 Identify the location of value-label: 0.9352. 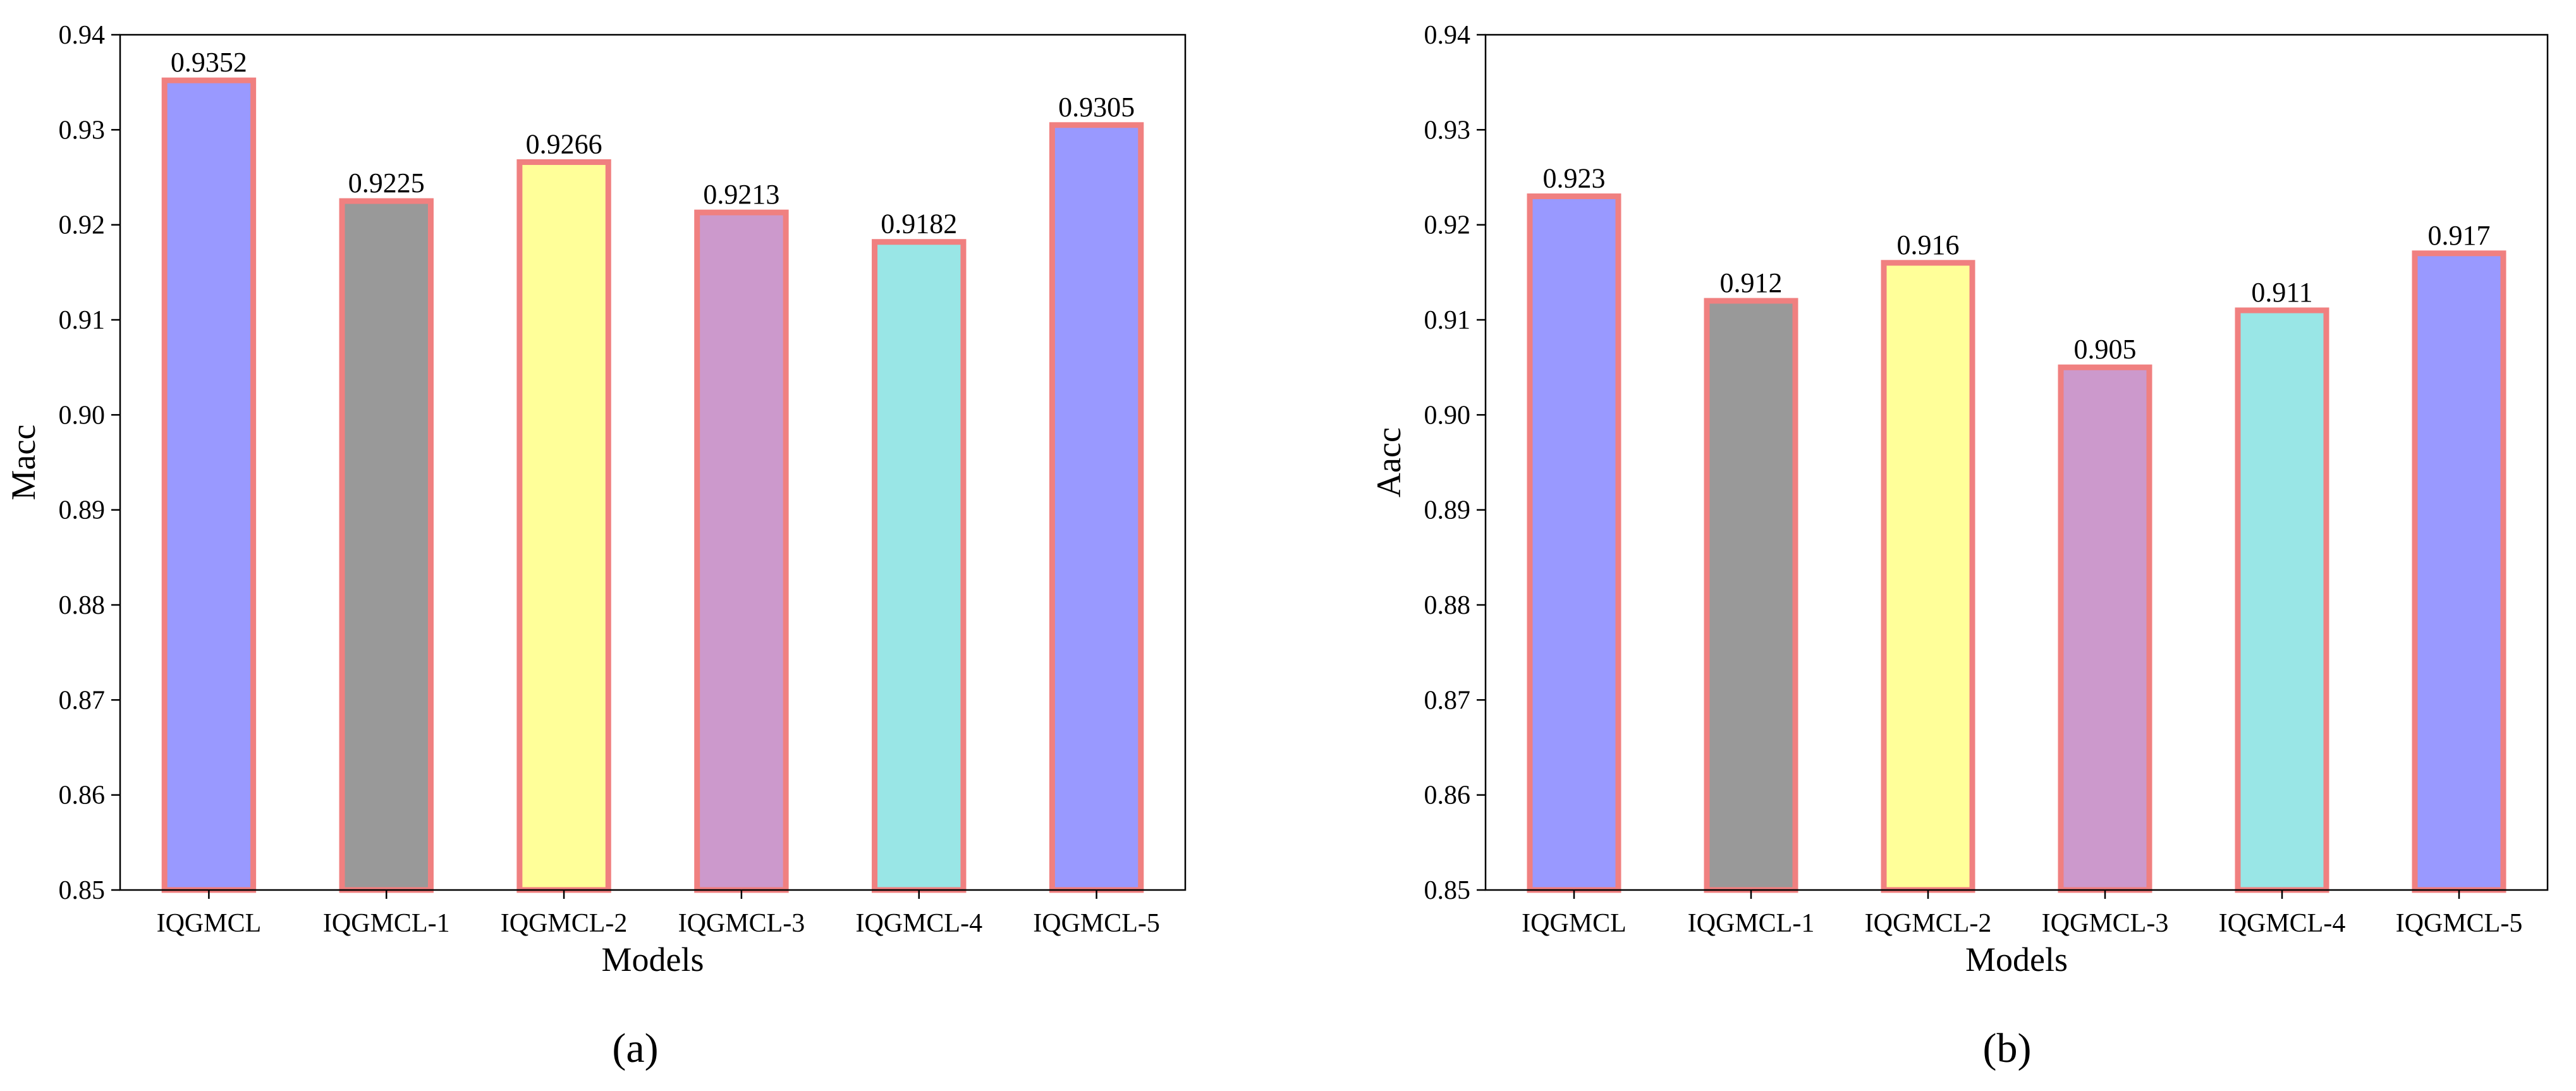
(209, 62).